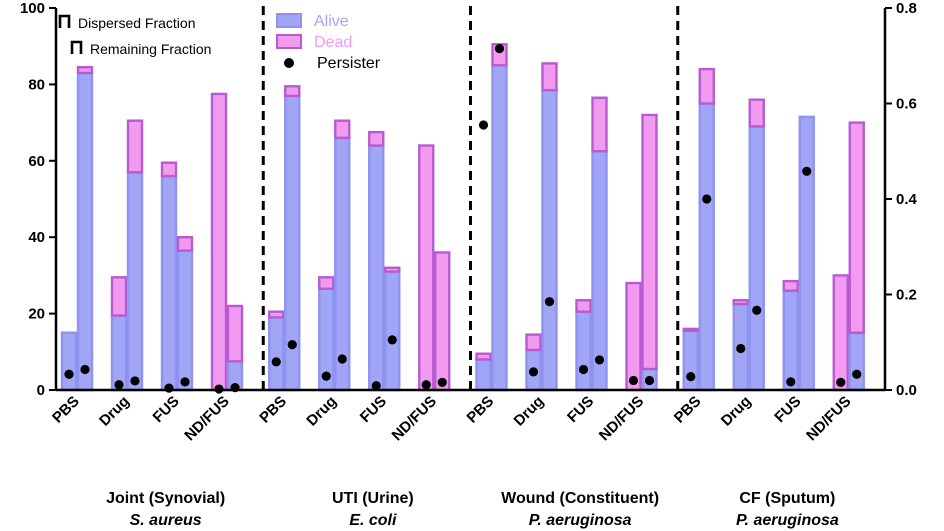 The height and width of the screenshot is (531, 944). What do you see at coordinates (580, 498) in the screenshot?
I see `panel-title: Wound (Constituent)` at bounding box center [580, 498].